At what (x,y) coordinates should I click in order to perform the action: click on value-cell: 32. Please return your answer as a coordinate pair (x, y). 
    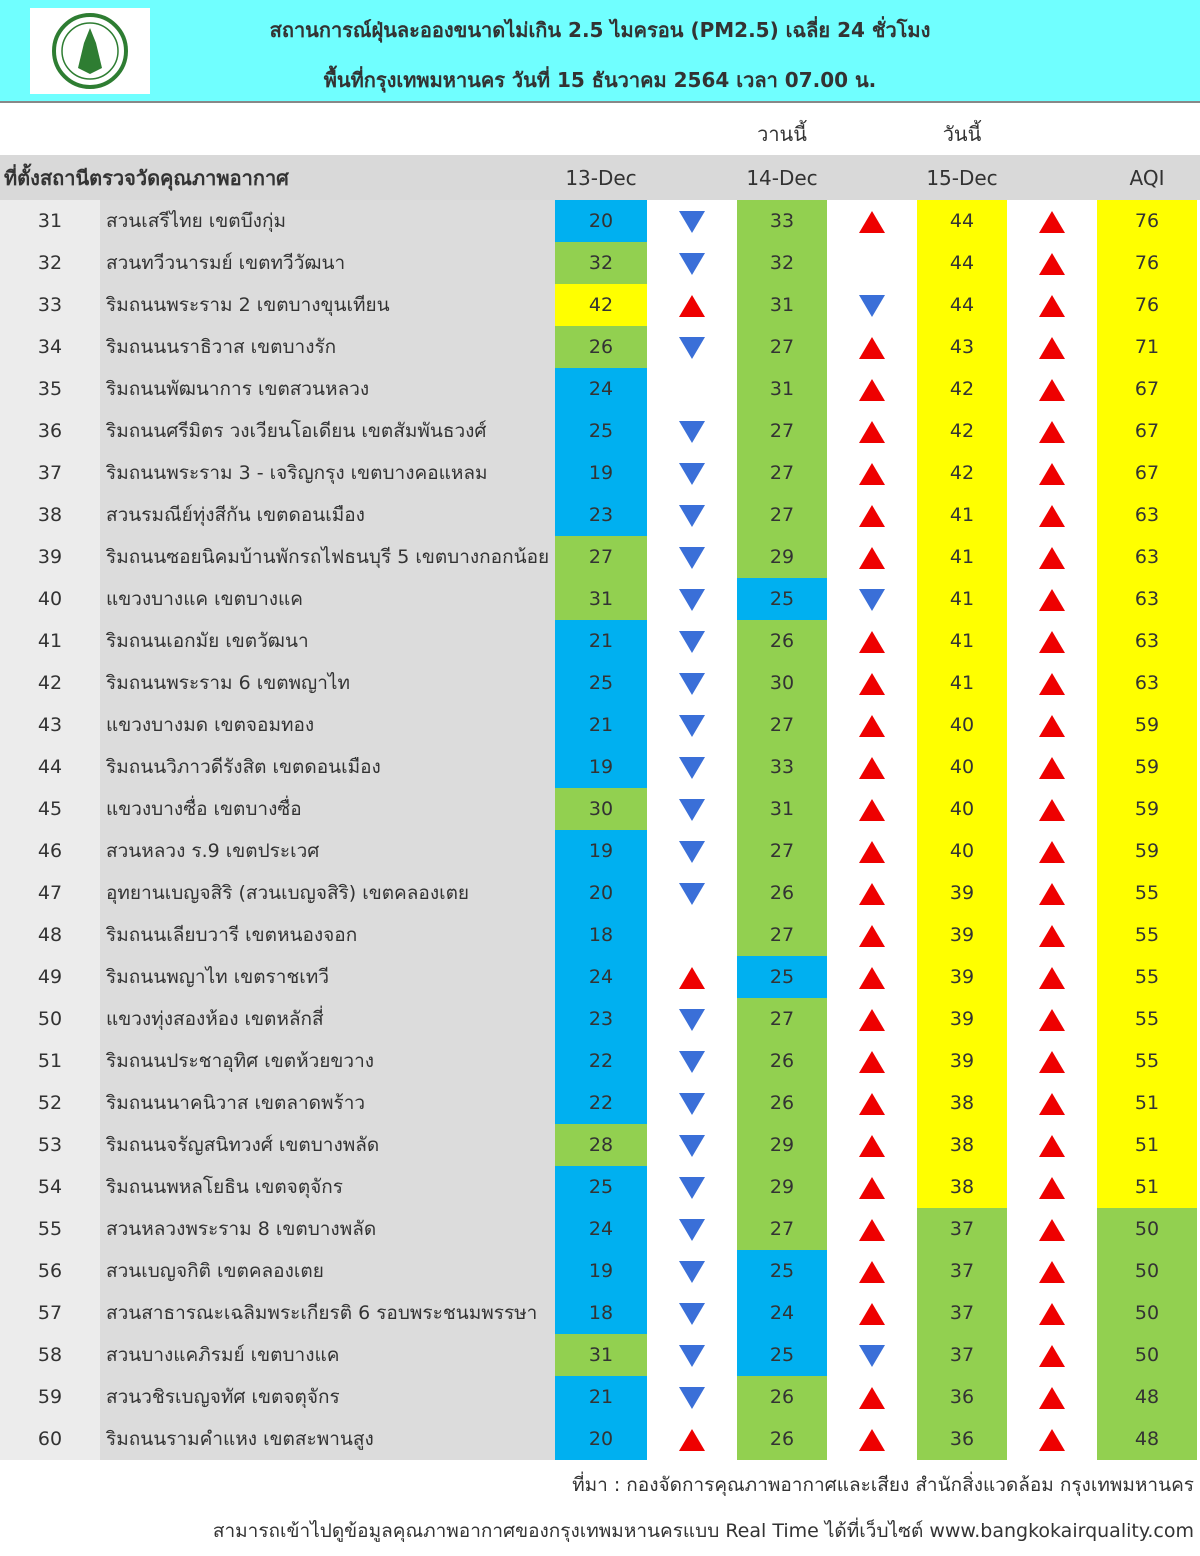
    Looking at the image, I should click on (782, 263).